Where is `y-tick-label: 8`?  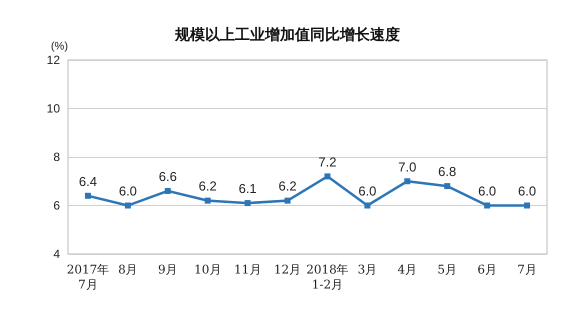
y-tick-label: 8 is located at coordinates (56, 157).